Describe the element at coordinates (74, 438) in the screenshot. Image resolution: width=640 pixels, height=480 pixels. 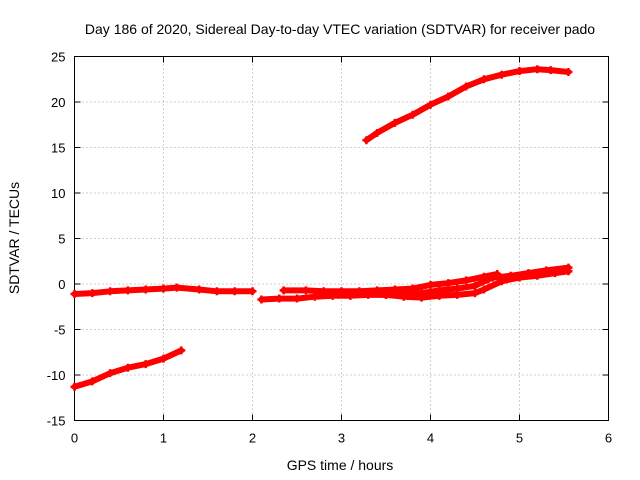
I see `x-tick-label: 0` at that location.